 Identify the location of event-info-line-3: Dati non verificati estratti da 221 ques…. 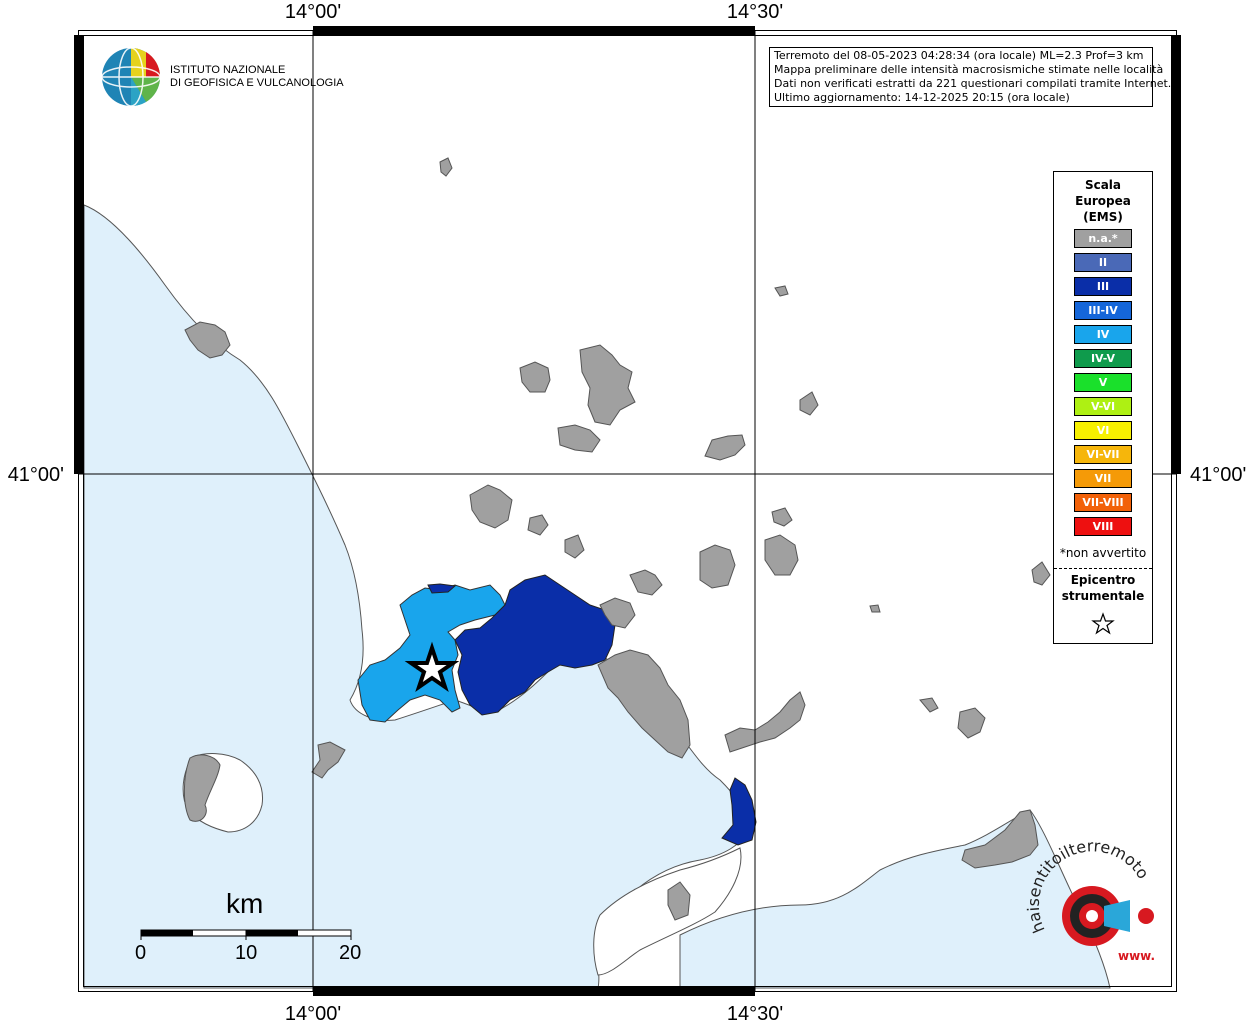
(973, 83).